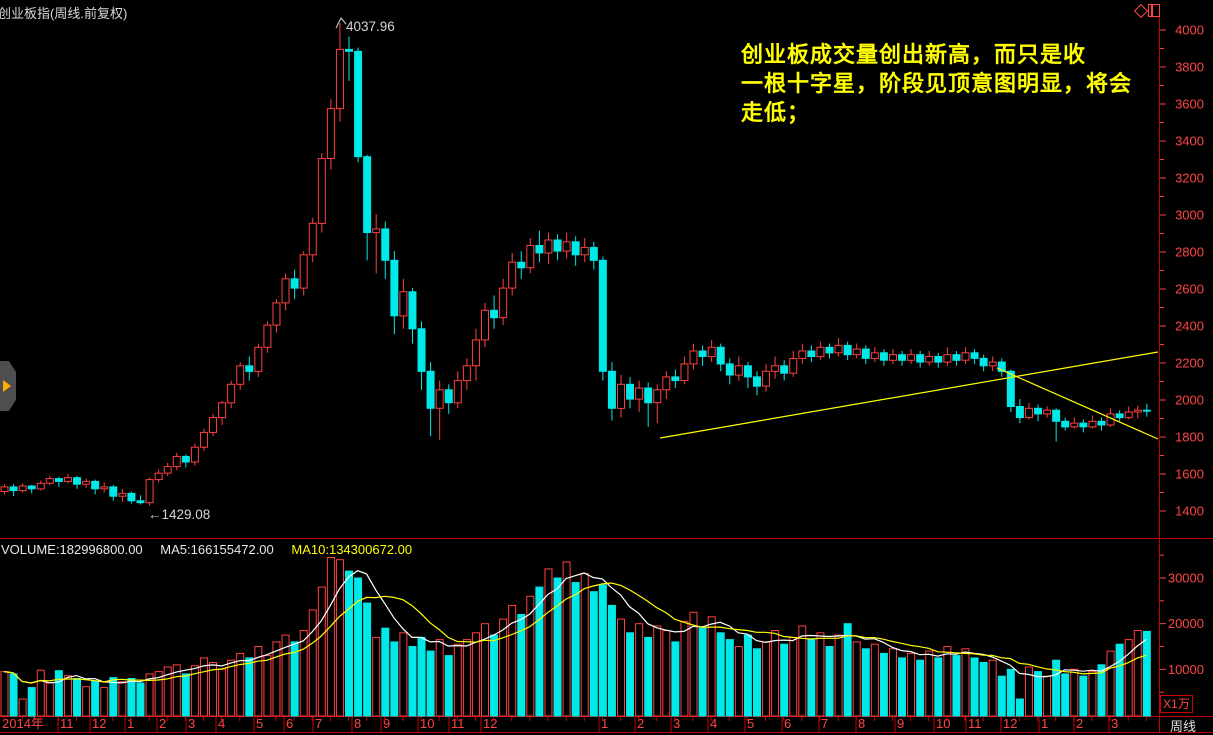 This screenshot has height=735, width=1213. I want to click on note-line: 一根十字星，阶段见顶意图明显，将会, so click(937, 83).